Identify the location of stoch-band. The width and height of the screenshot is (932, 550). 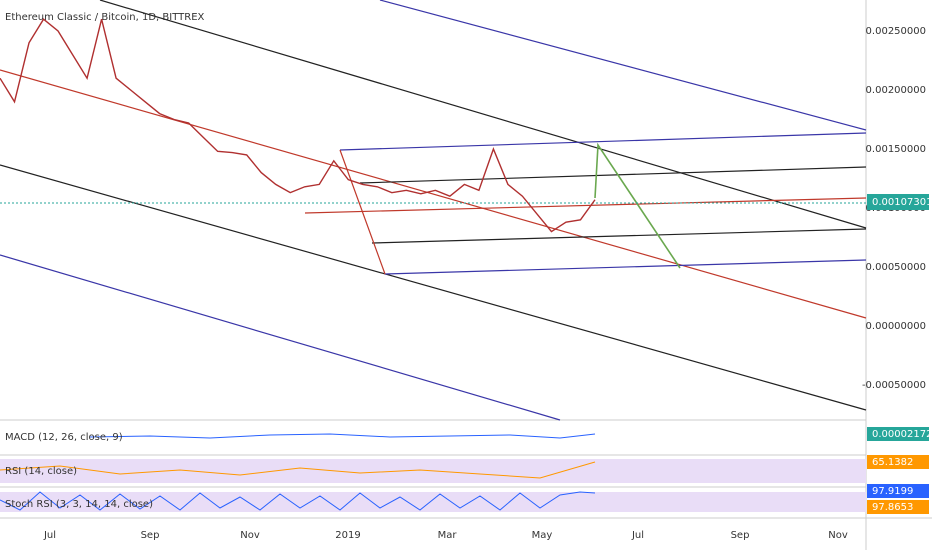
(433, 502).